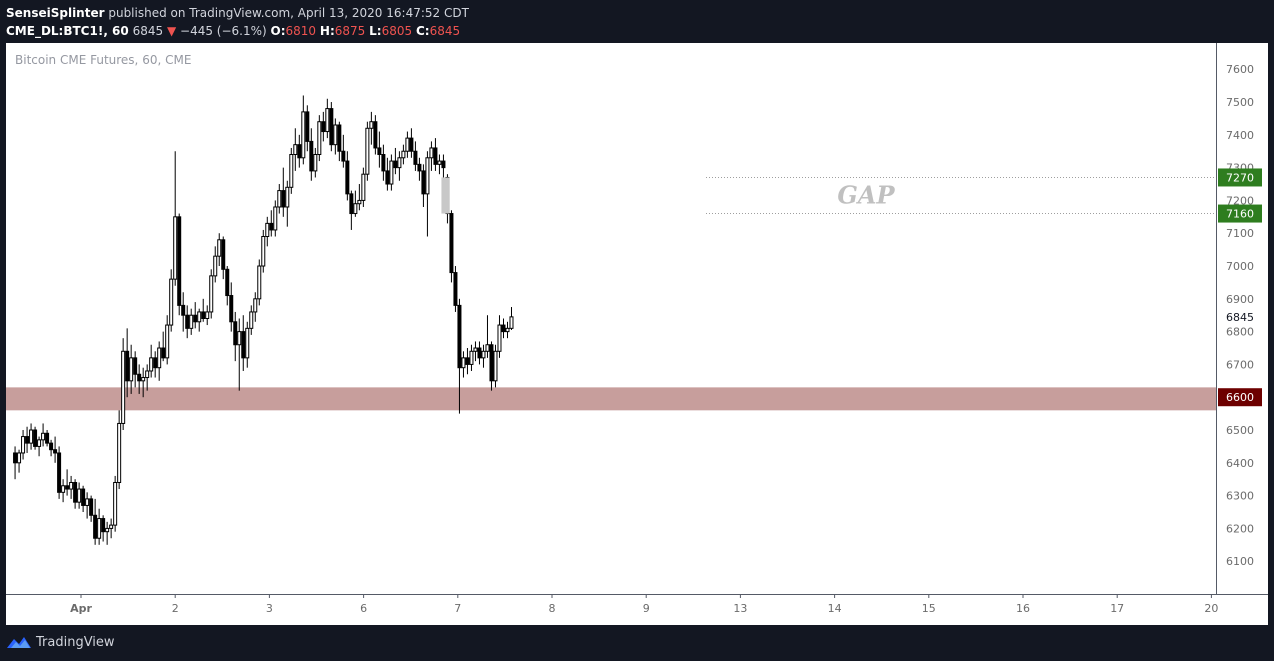 The height and width of the screenshot is (661, 1274). What do you see at coordinates (75, 642) in the screenshot?
I see `tradingview-brand: TradingView` at bounding box center [75, 642].